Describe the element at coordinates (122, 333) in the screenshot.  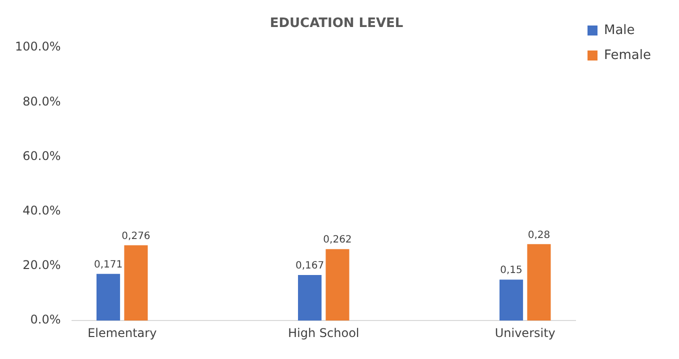
I see `x-tick-label: Elementary` at that location.